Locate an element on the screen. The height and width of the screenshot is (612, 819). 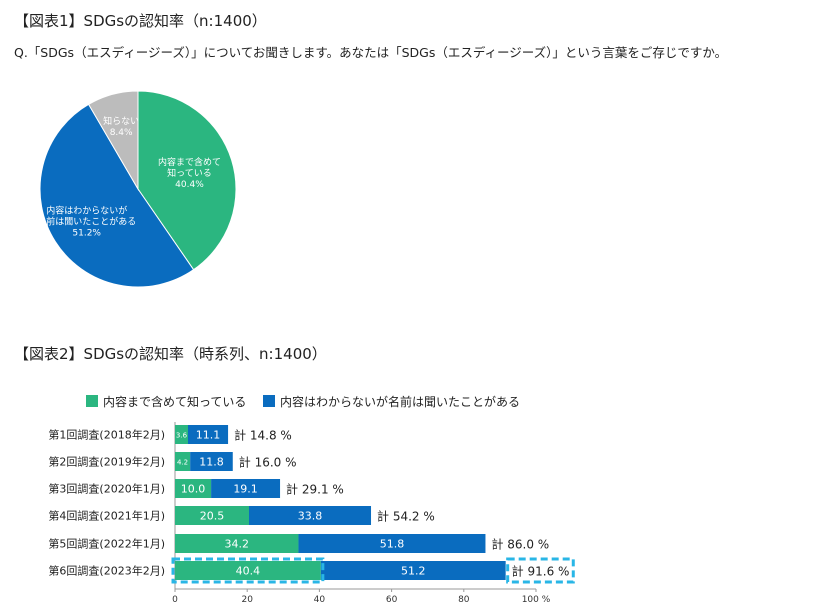
bar-value-label: 10.0 is located at coordinates (193, 489).